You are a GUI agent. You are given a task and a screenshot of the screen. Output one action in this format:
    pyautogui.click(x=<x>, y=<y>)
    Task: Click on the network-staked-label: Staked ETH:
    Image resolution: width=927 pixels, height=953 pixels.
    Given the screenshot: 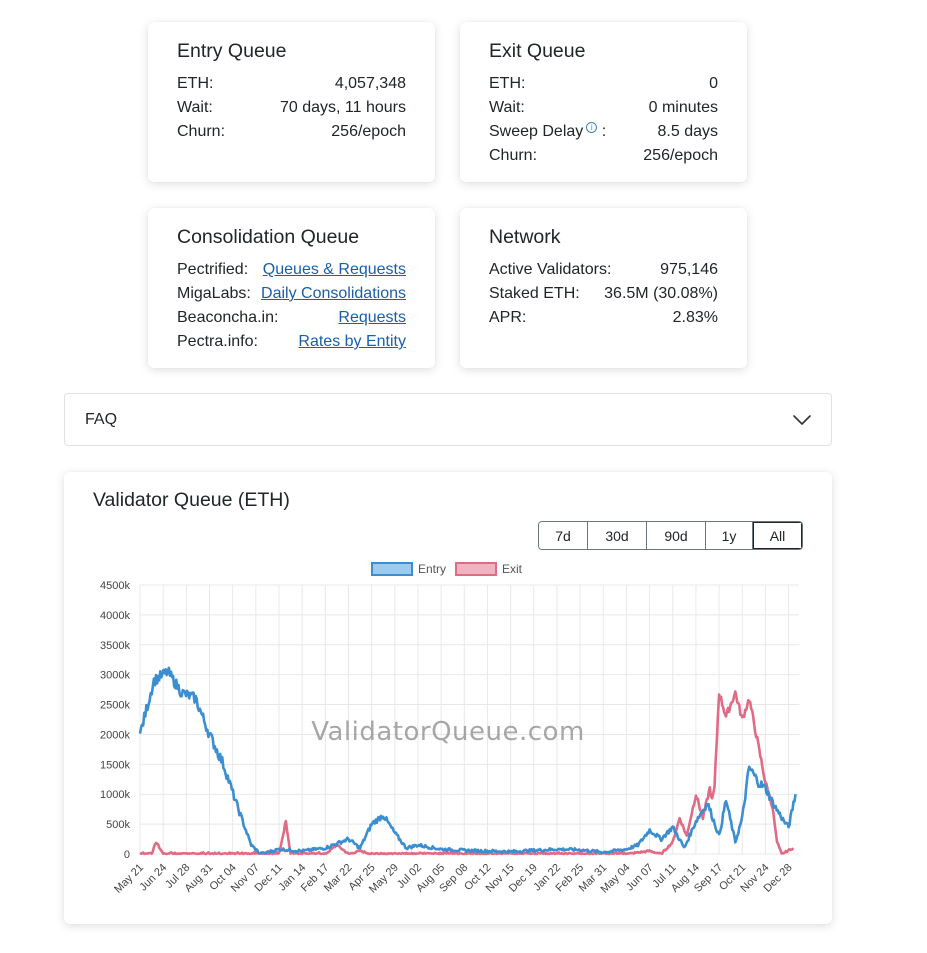 What is the action you would take?
    pyautogui.click(x=534, y=293)
    